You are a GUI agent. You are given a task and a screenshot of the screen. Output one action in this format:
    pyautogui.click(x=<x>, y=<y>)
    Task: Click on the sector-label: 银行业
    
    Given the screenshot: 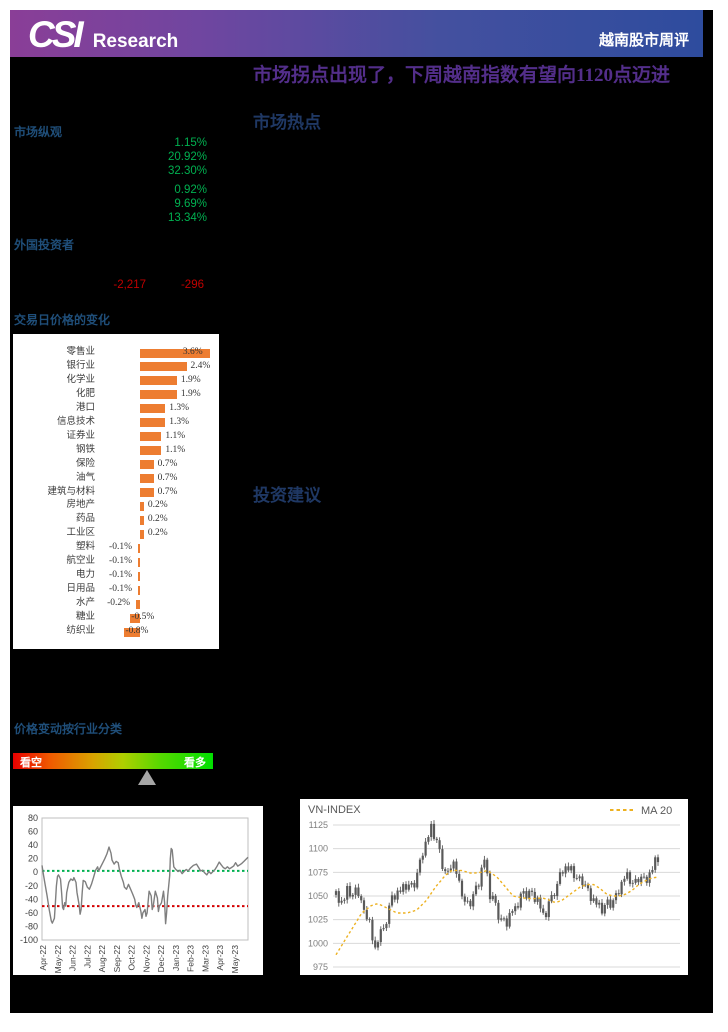 What is the action you would take?
    pyautogui.click(x=80, y=365)
    